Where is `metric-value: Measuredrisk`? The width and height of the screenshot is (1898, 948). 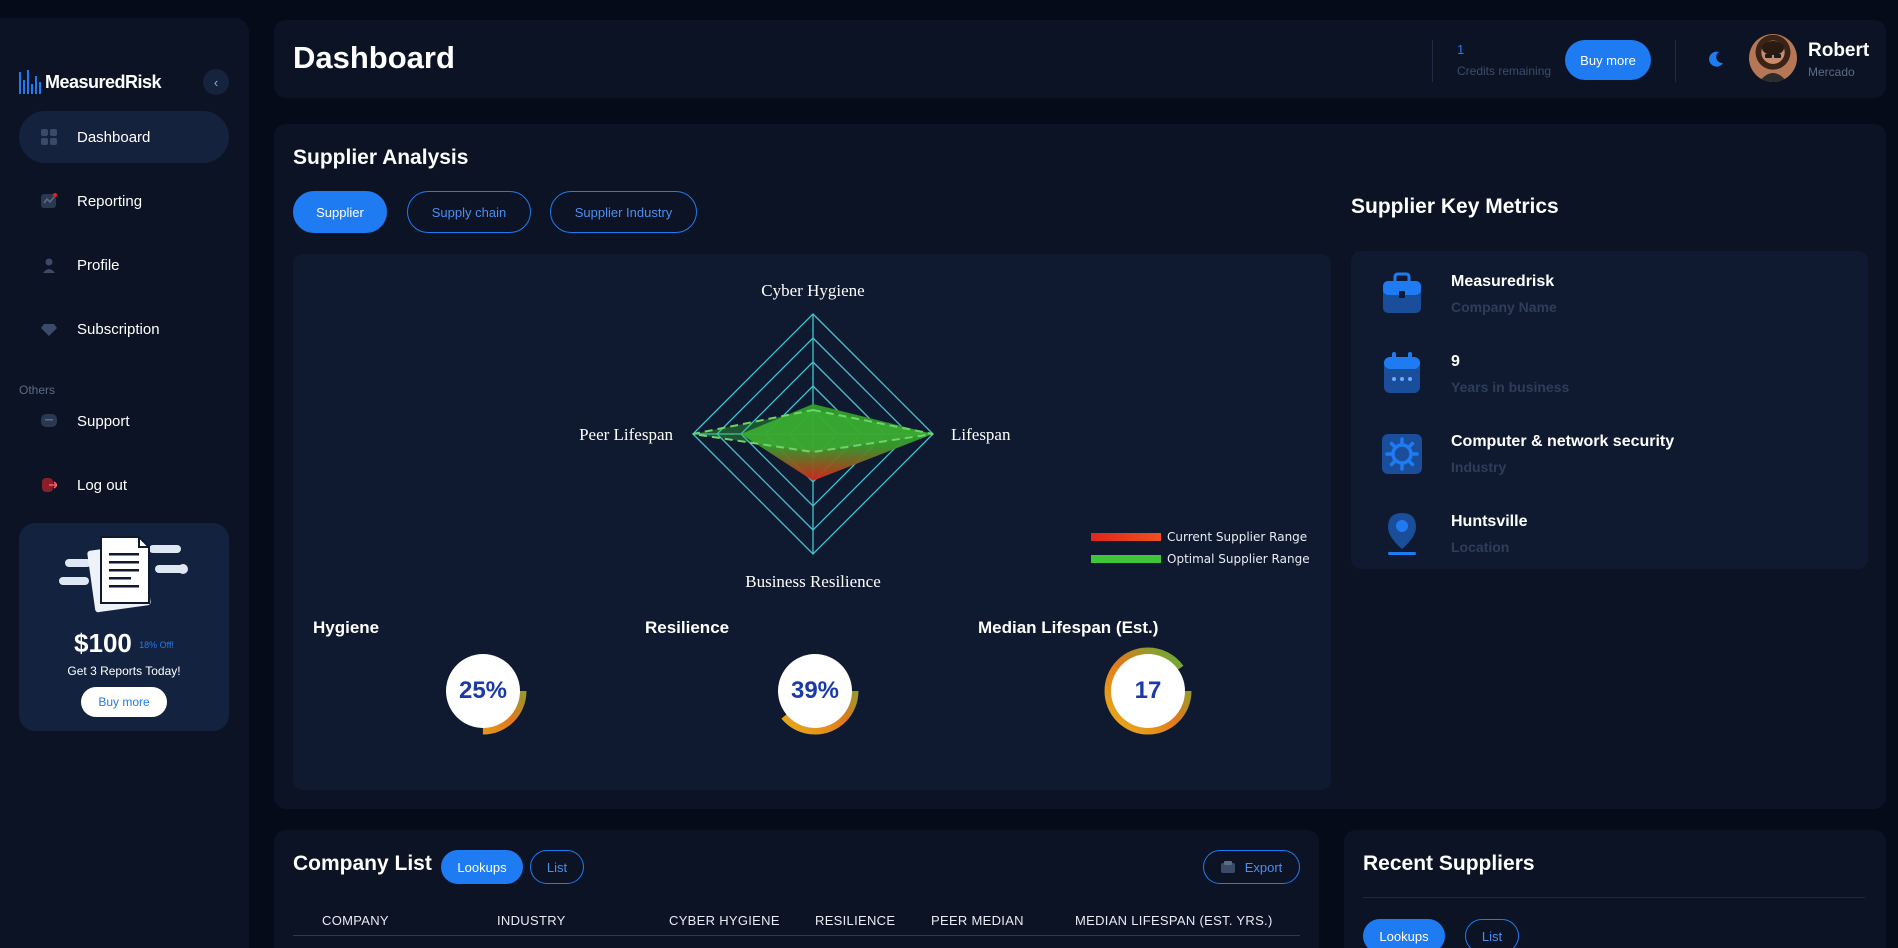
metric-value: Measuredrisk is located at coordinates (1503, 281).